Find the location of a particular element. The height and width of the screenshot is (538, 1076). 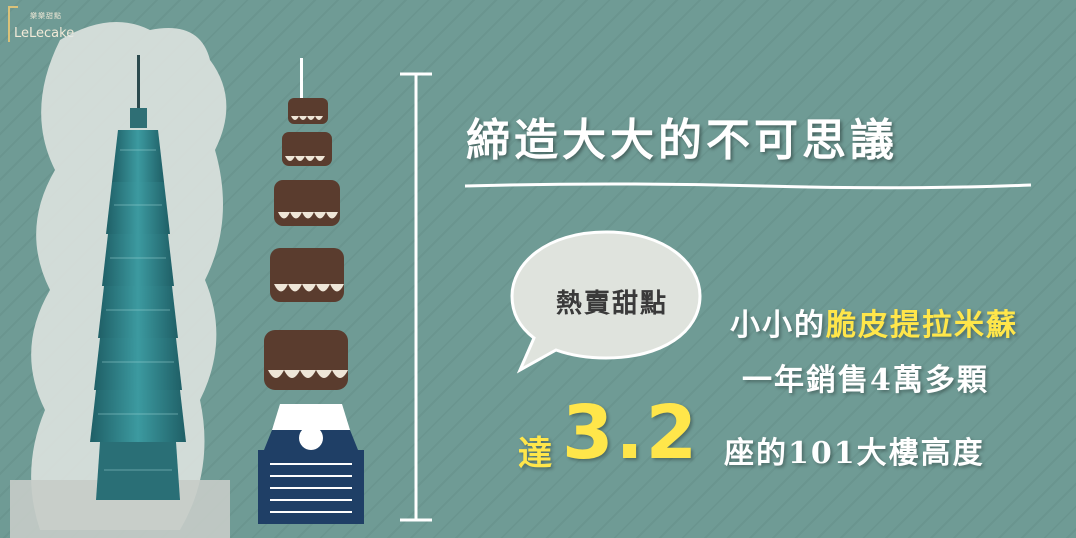

tower-window-lines is located at coordinates (138, 310).